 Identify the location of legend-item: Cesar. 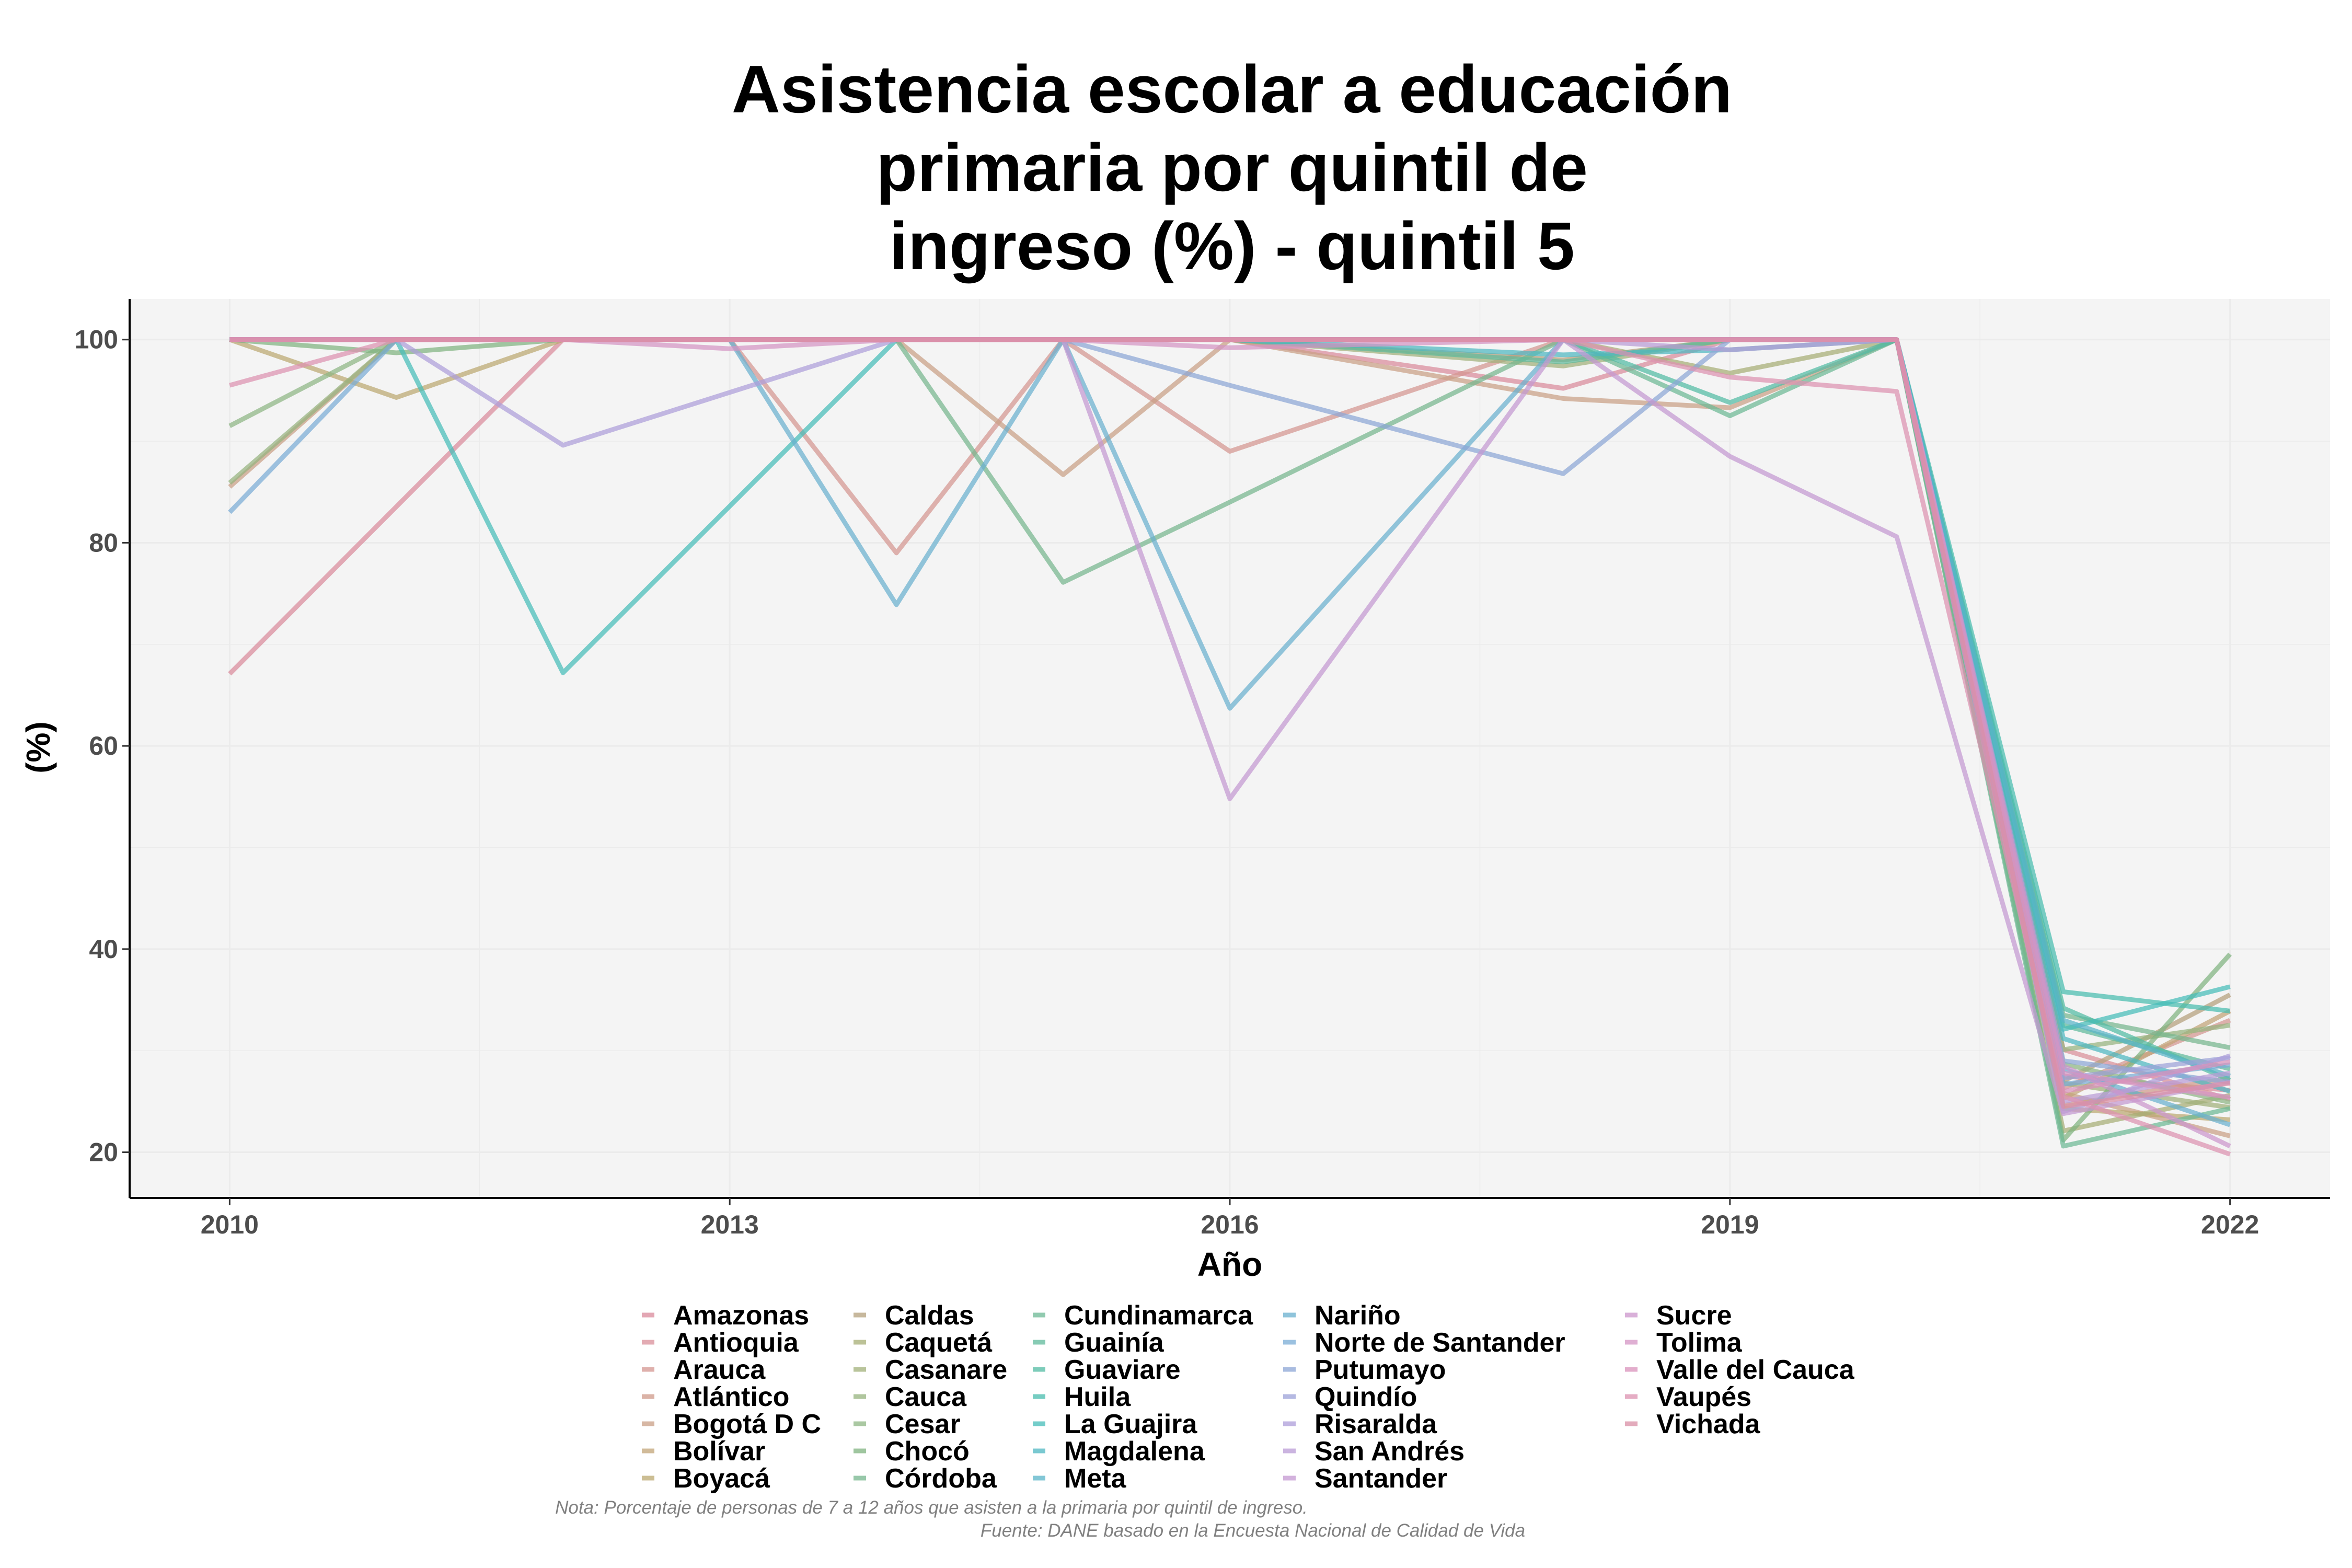
(907, 1424).